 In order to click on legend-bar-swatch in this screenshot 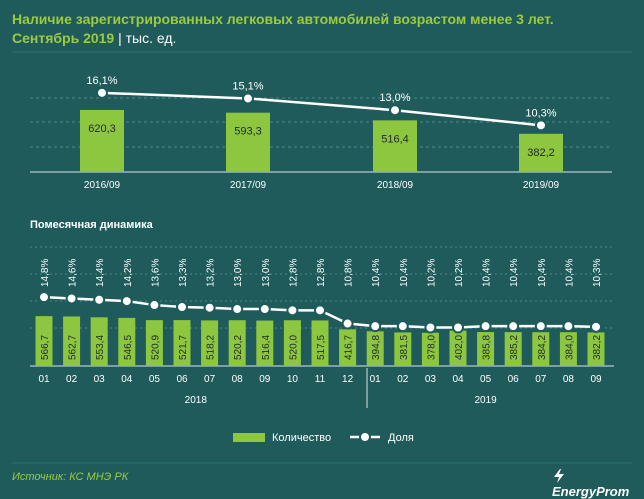, I will do `click(249, 437)`.